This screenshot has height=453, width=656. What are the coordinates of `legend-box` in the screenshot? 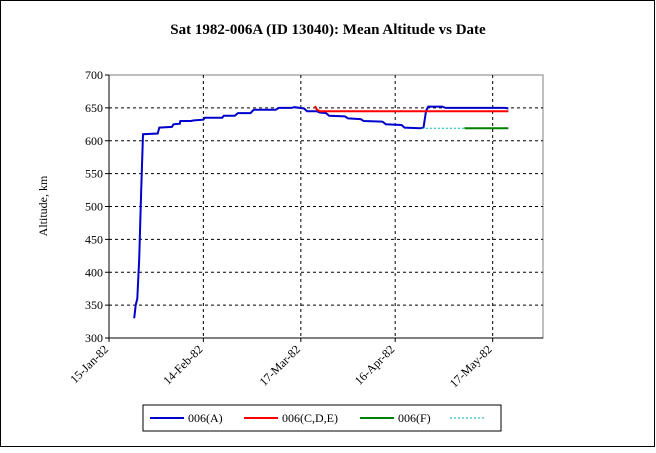 It's located at (322, 418).